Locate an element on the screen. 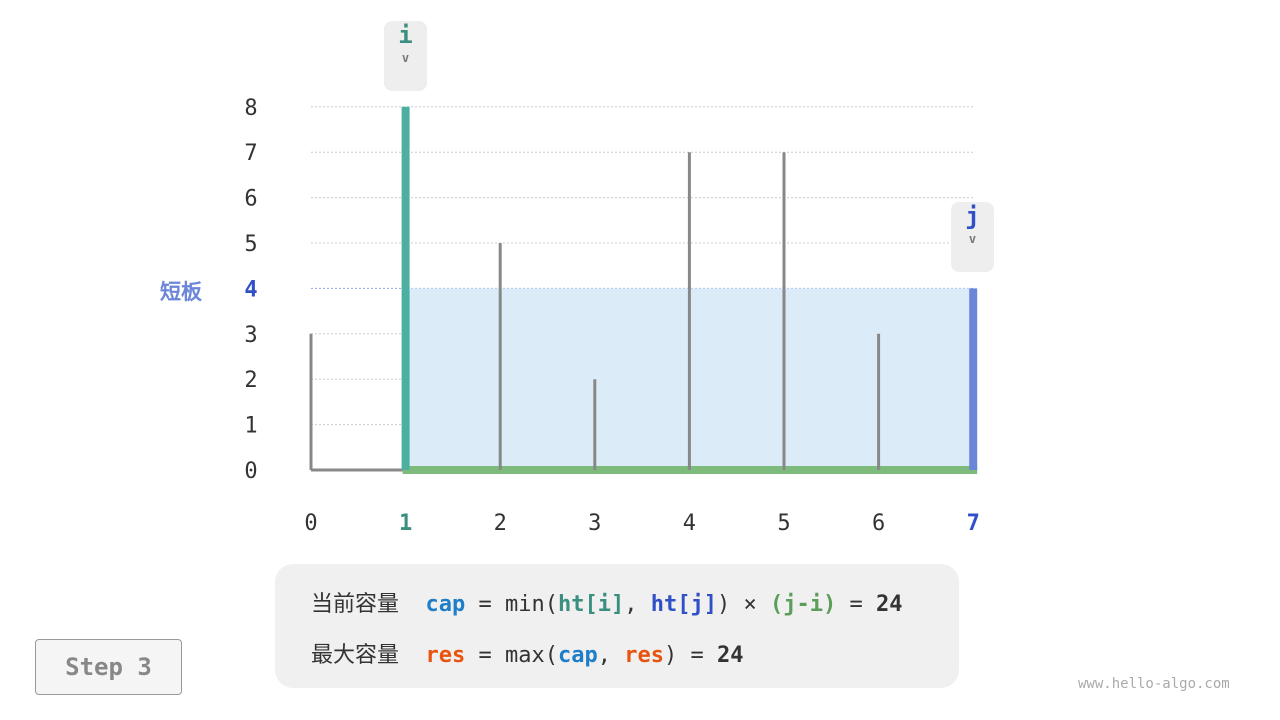  y-tick-label: 5 is located at coordinates (250, 244).